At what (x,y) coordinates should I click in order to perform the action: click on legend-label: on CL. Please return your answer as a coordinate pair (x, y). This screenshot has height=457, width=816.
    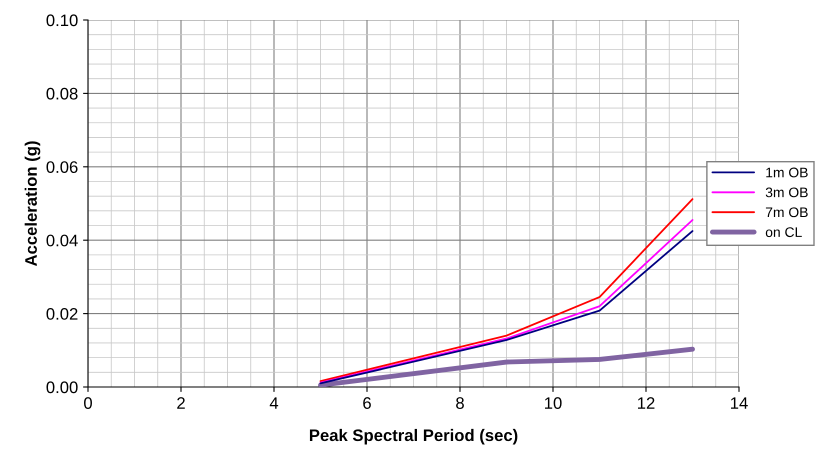
    Looking at the image, I should click on (784, 232).